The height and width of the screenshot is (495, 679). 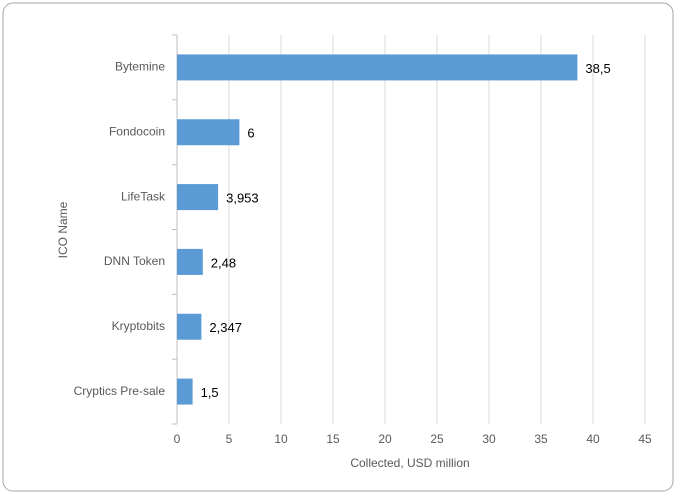 What do you see at coordinates (143, 196) in the screenshot?
I see `y-tick-label: LifeTask` at bounding box center [143, 196].